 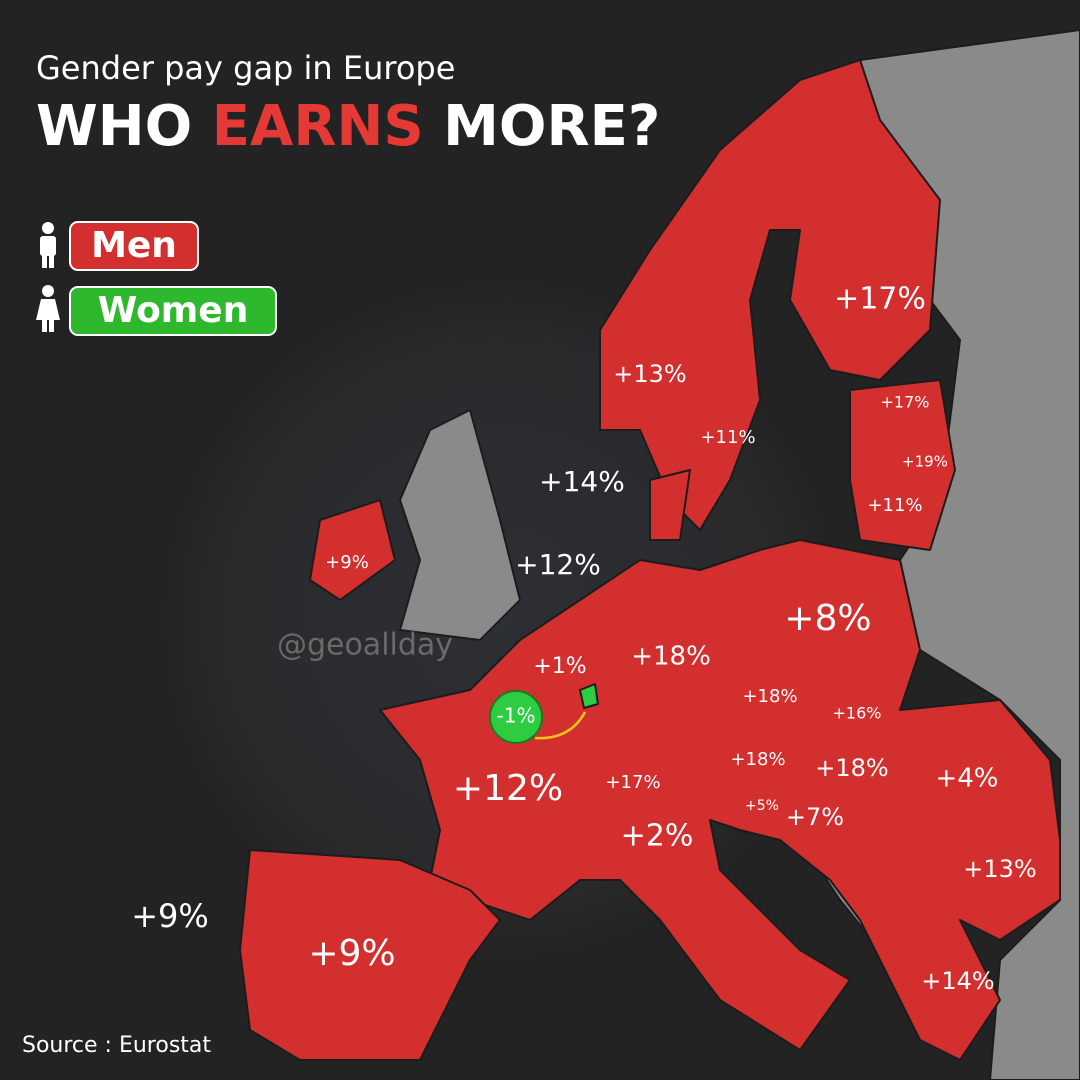 I want to click on headline-word: MORE?, so click(x=551, y=126).